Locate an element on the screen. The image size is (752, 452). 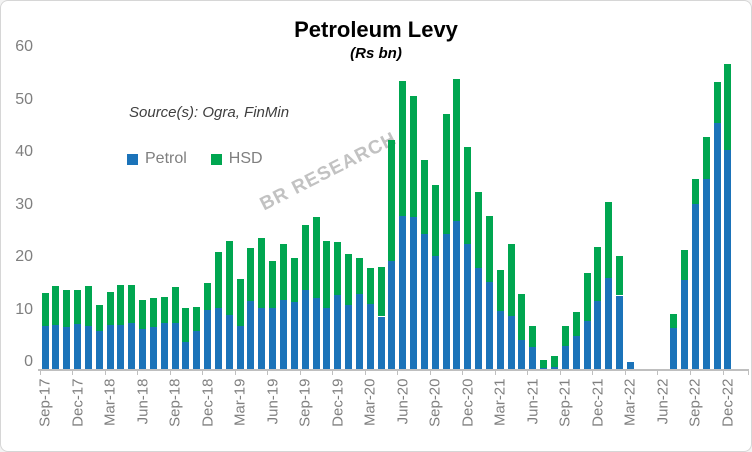
x-axis-label: Mar-19 is located at coordinates (240, 402).